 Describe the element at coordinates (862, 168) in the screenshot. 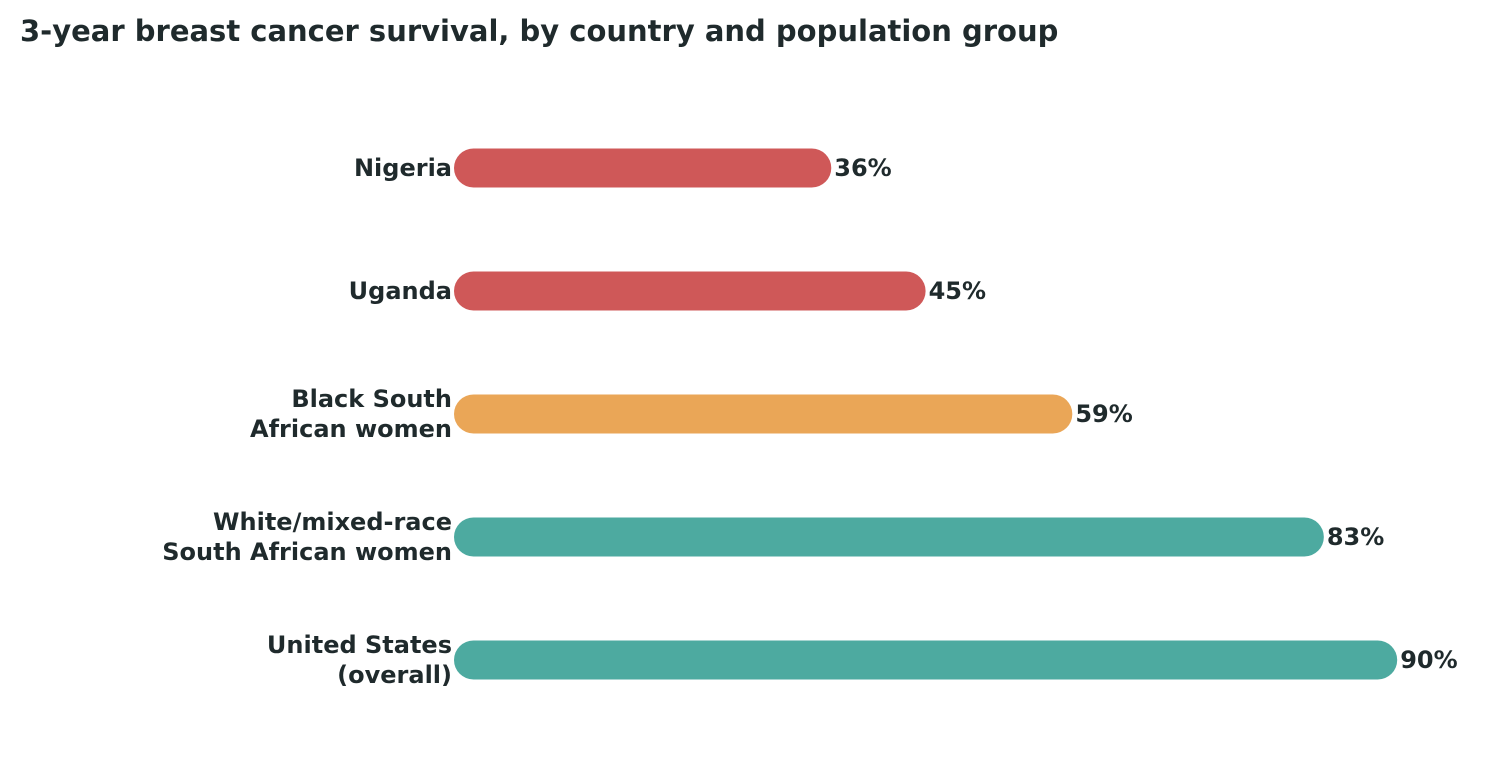

I see `value-label-0: 36%` at that location.